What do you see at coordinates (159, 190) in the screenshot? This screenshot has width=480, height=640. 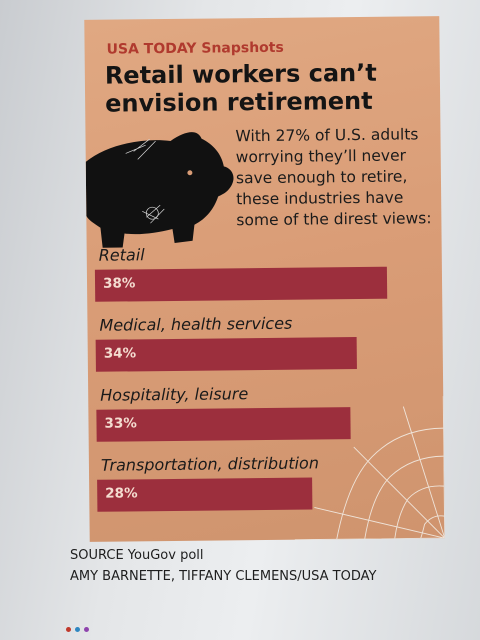 I see `piggy-bank-icon` at bounding box center [159, 190].